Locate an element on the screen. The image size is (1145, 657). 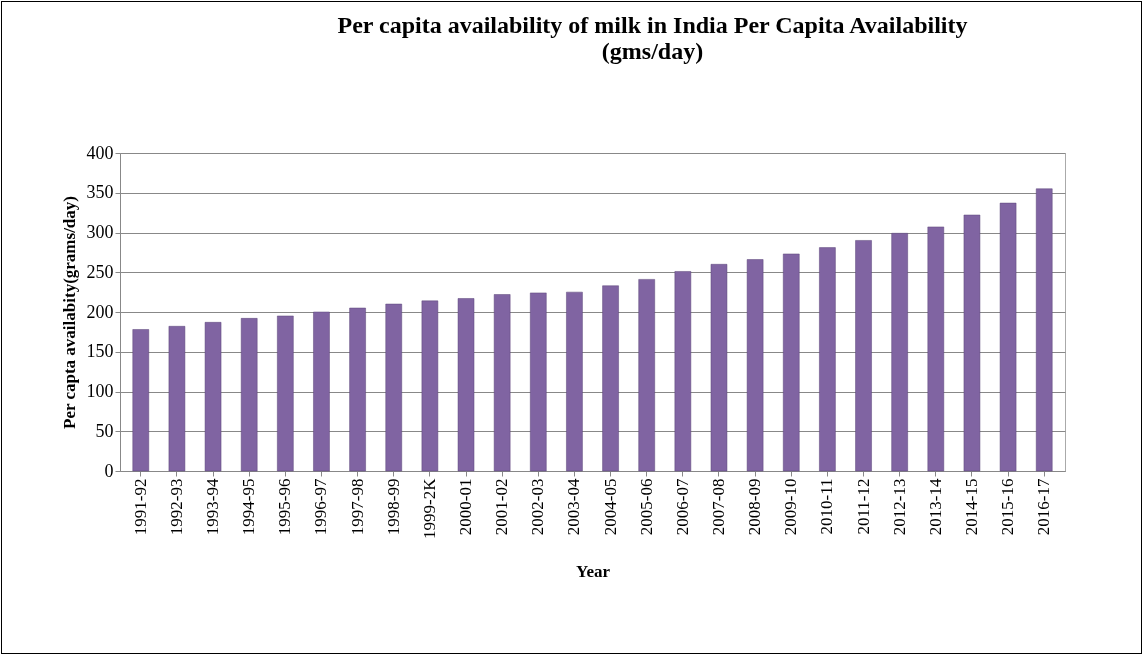
y-tick-label: 350 is located at coordinates (100, 192).